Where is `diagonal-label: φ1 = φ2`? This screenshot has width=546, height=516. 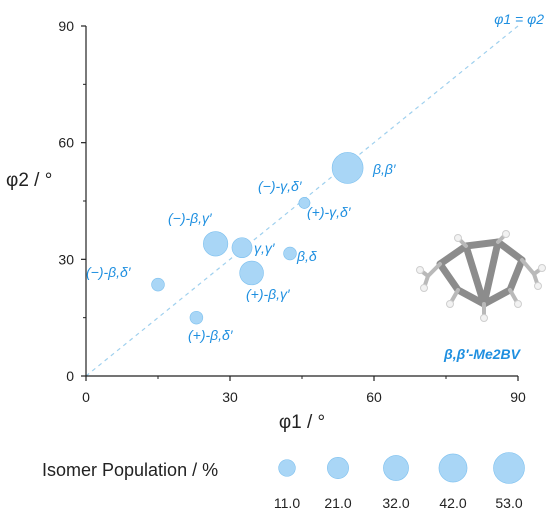 diagonal-label: φ1 = φ2 is located at coordinates (519, 19).